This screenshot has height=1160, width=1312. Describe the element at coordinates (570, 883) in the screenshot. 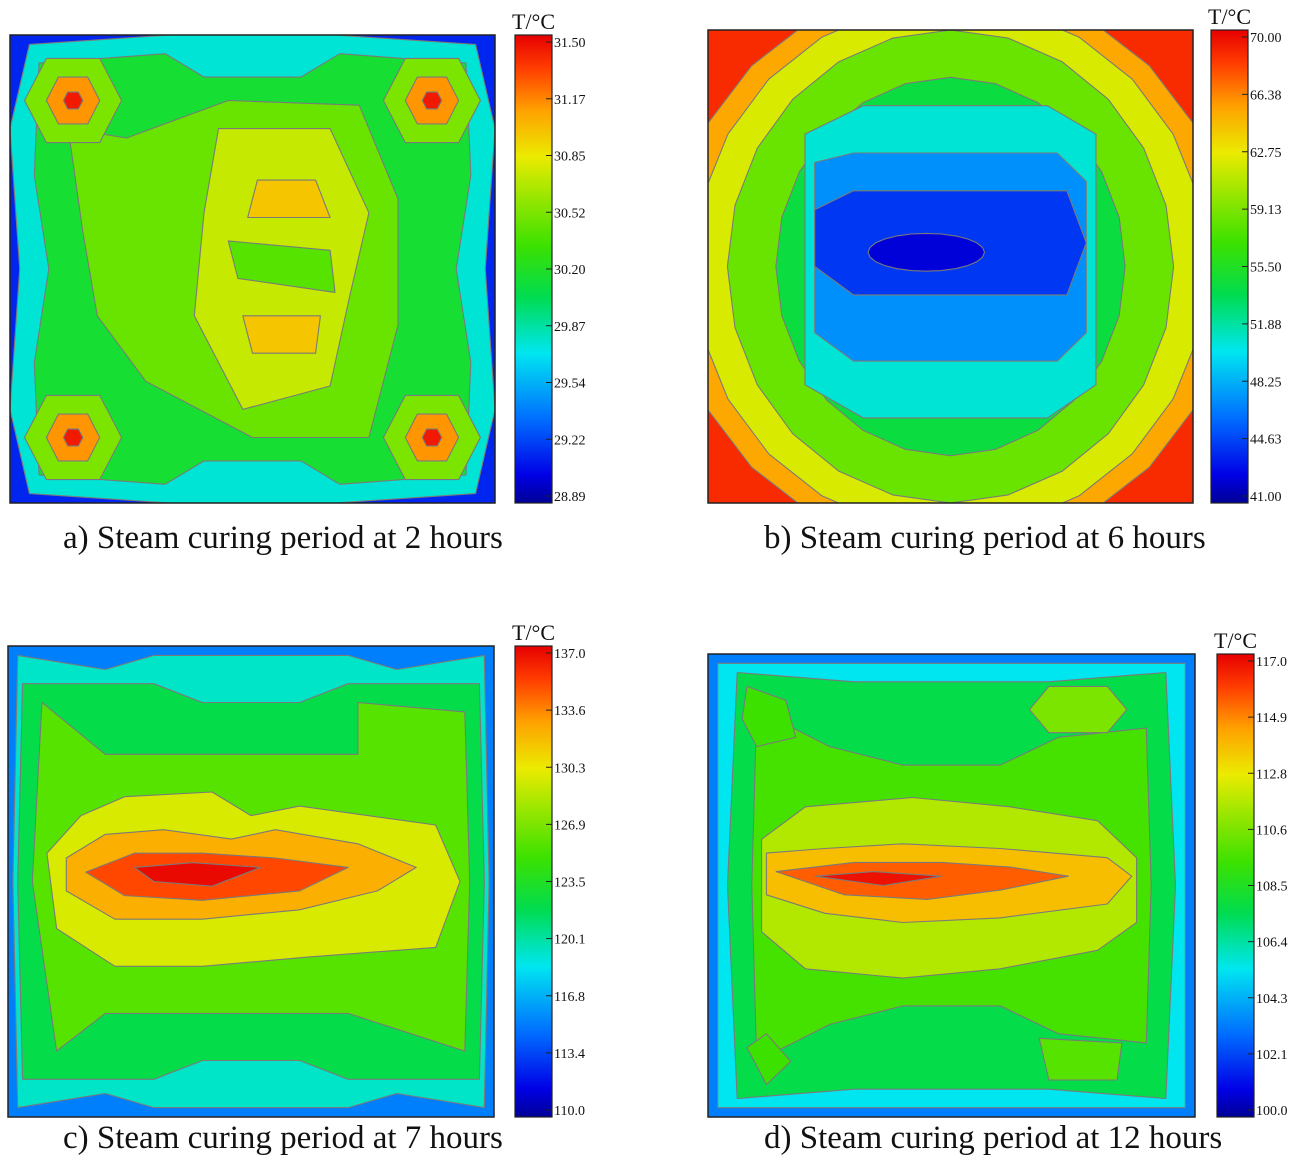

I see `colorbar-tick-label: 123.5` at that location.